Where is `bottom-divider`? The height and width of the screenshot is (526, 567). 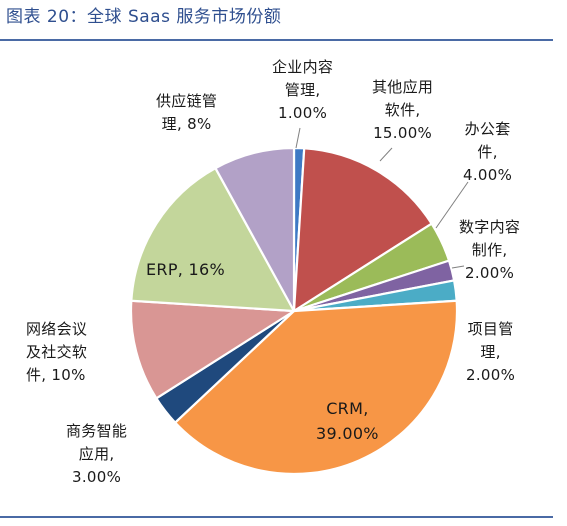 bottom-divider is located at coordinates (276, 517).